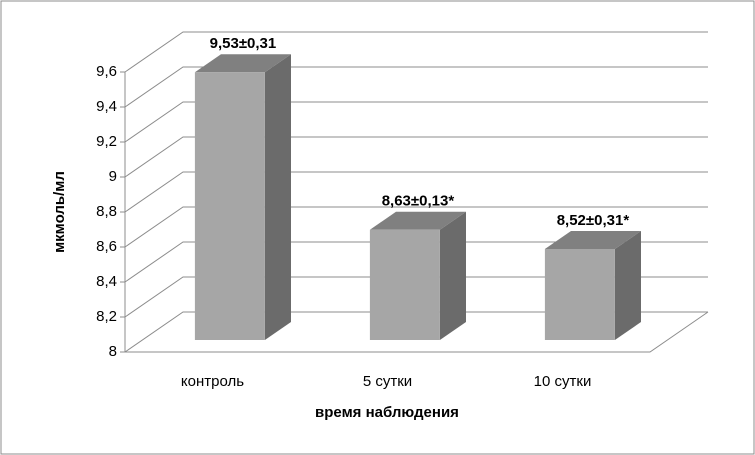 This screenshot has width=755, height=455. I want to click on value-label: 8,63±0,13*, so click(418, 201).